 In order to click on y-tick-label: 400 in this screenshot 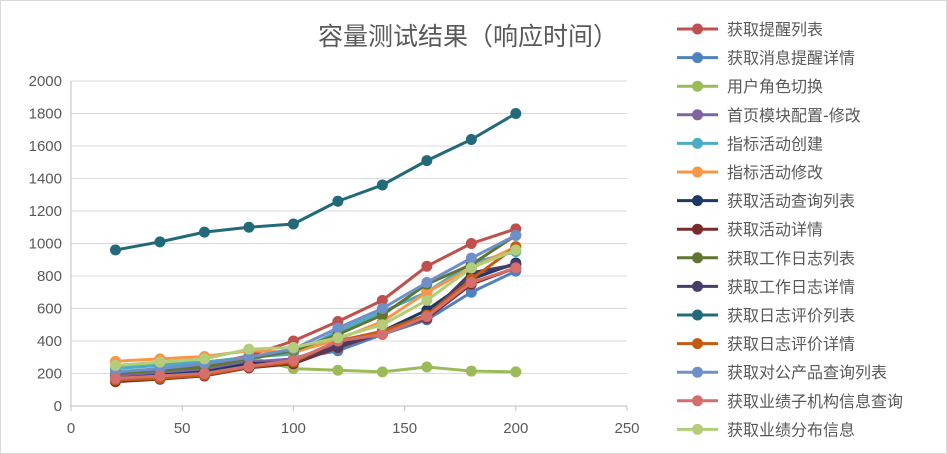, I will do `click(49, 341)`.